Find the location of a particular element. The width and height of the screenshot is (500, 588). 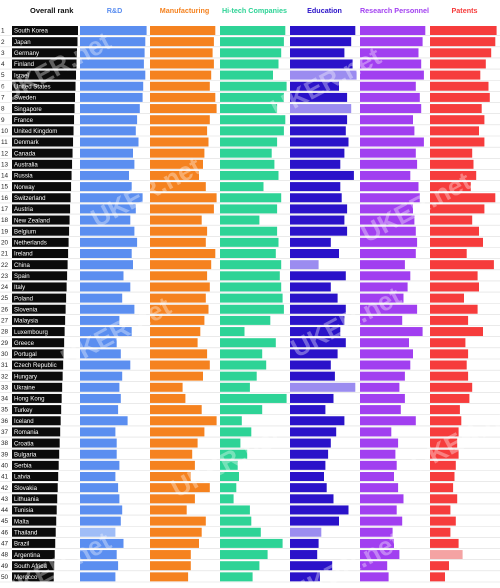

country-label: Israel is located at coordinates (21, 75).